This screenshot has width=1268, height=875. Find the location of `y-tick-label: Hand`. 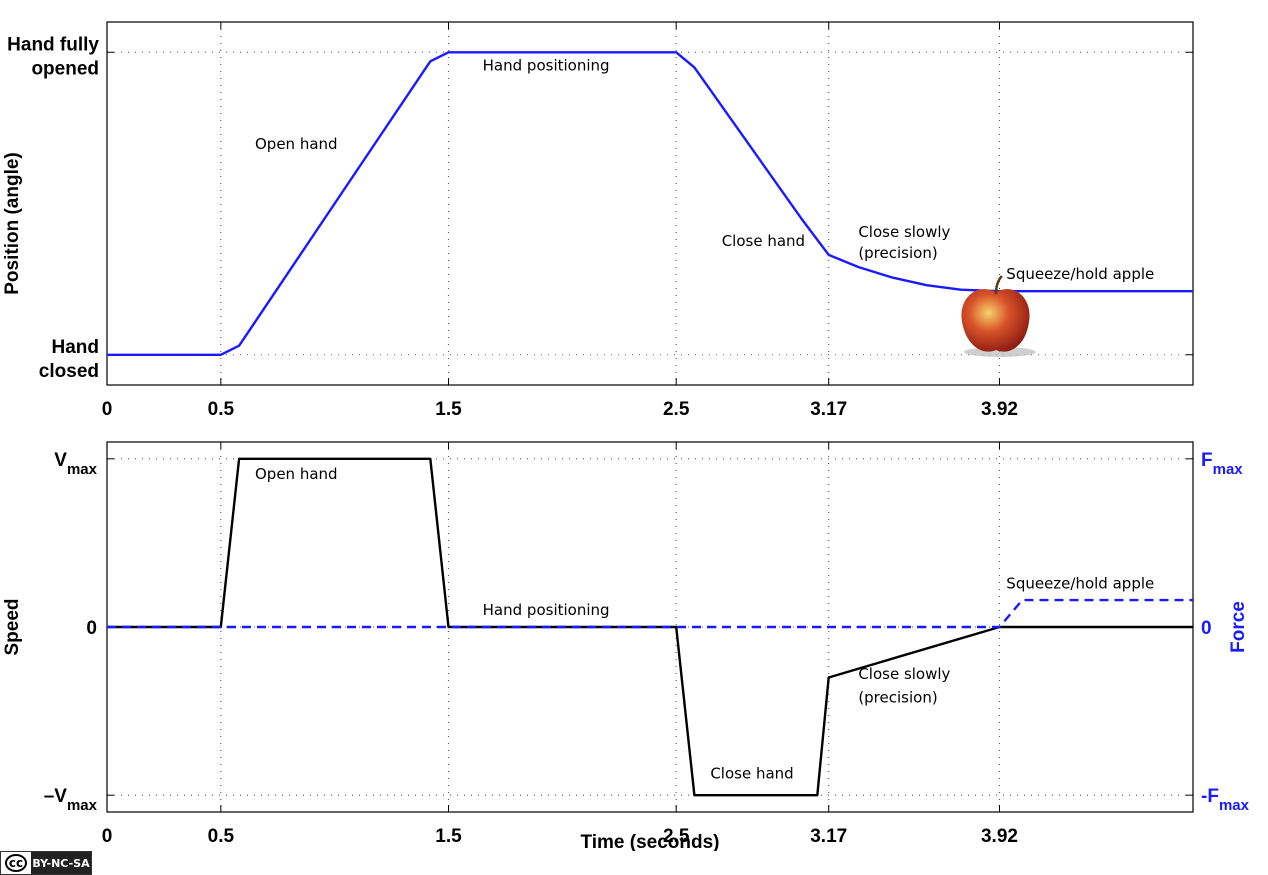

y-tick-label: Hand is located at coordinates (76, 347).